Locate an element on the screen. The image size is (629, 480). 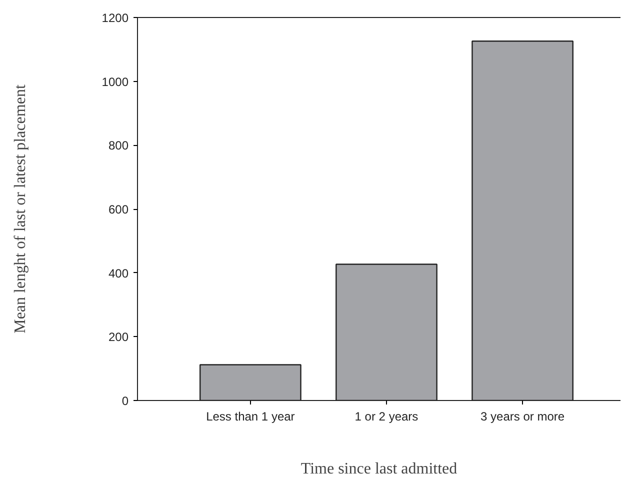
y-tick-label: 0 is located at coordinates (125, 401).